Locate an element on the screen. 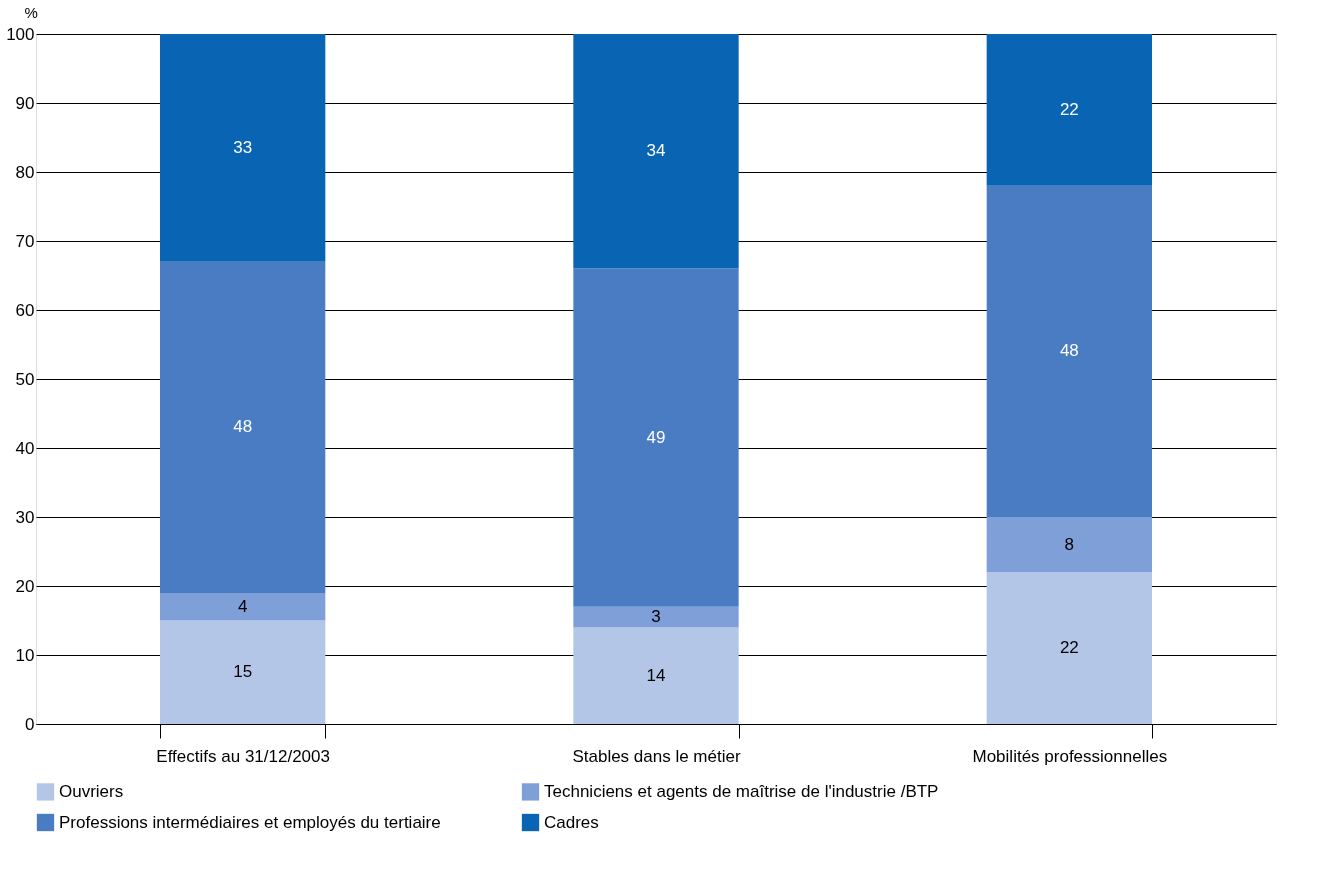 This screenshot has height=888, width=1332. x-tick-label: Stables dans le métier is located at coordinates (656, 756).